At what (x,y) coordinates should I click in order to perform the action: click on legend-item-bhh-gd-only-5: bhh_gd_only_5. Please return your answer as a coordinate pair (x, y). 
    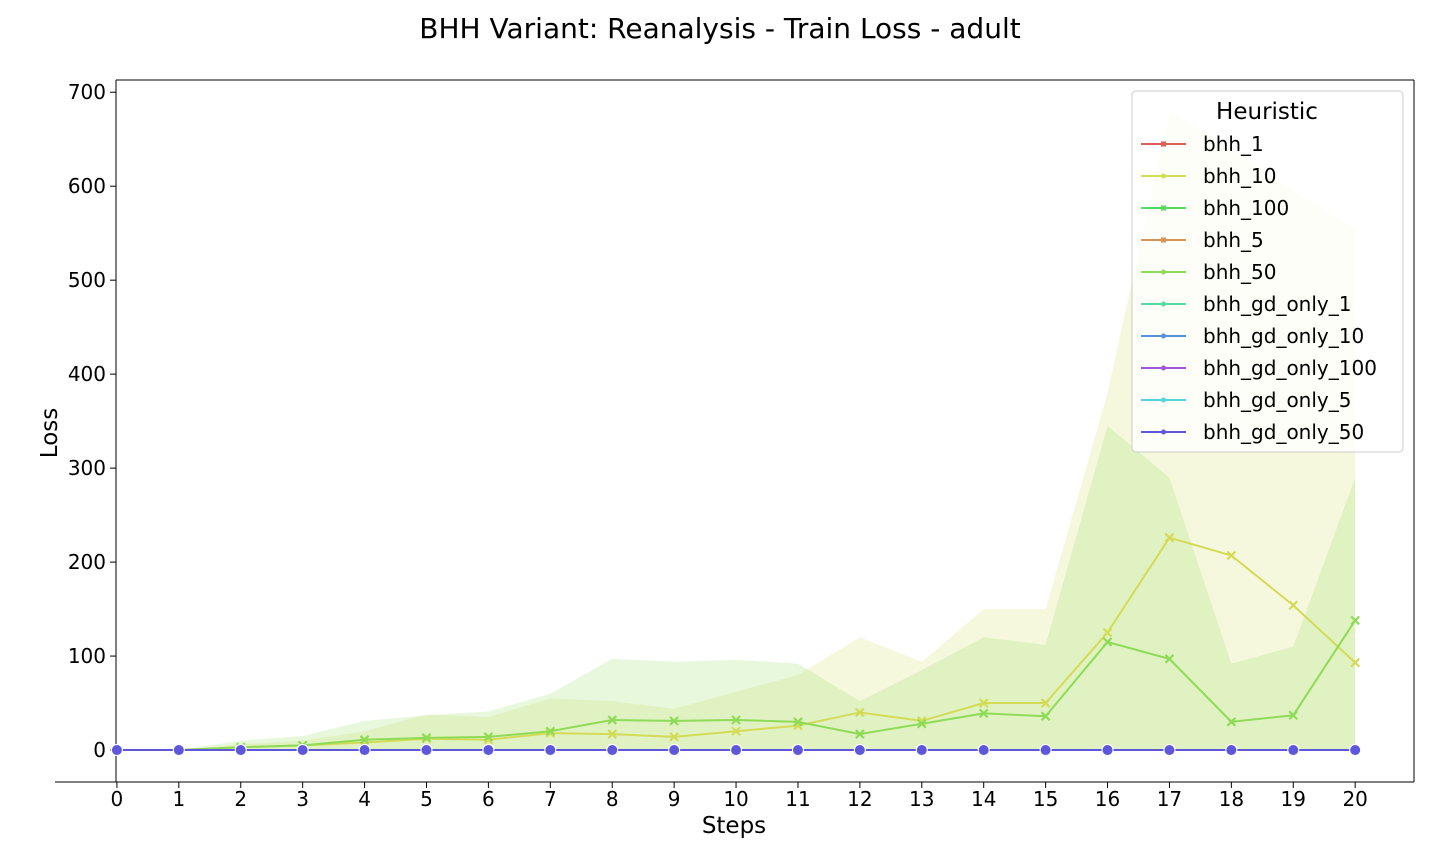
    Looking at the image, I should click on (1246, 400).